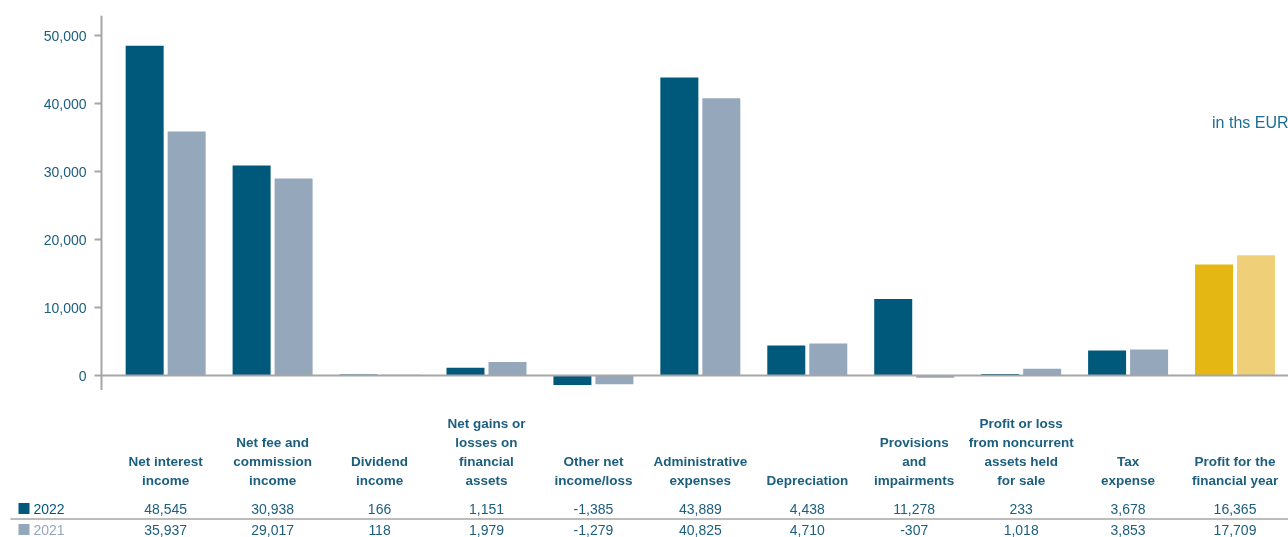 The height and width of the screenshot is (537, 1288). What do you see at coordinates (700, 529) in the screenshot?
I see `data-label: 40,825` at bounding box center [700, 529].